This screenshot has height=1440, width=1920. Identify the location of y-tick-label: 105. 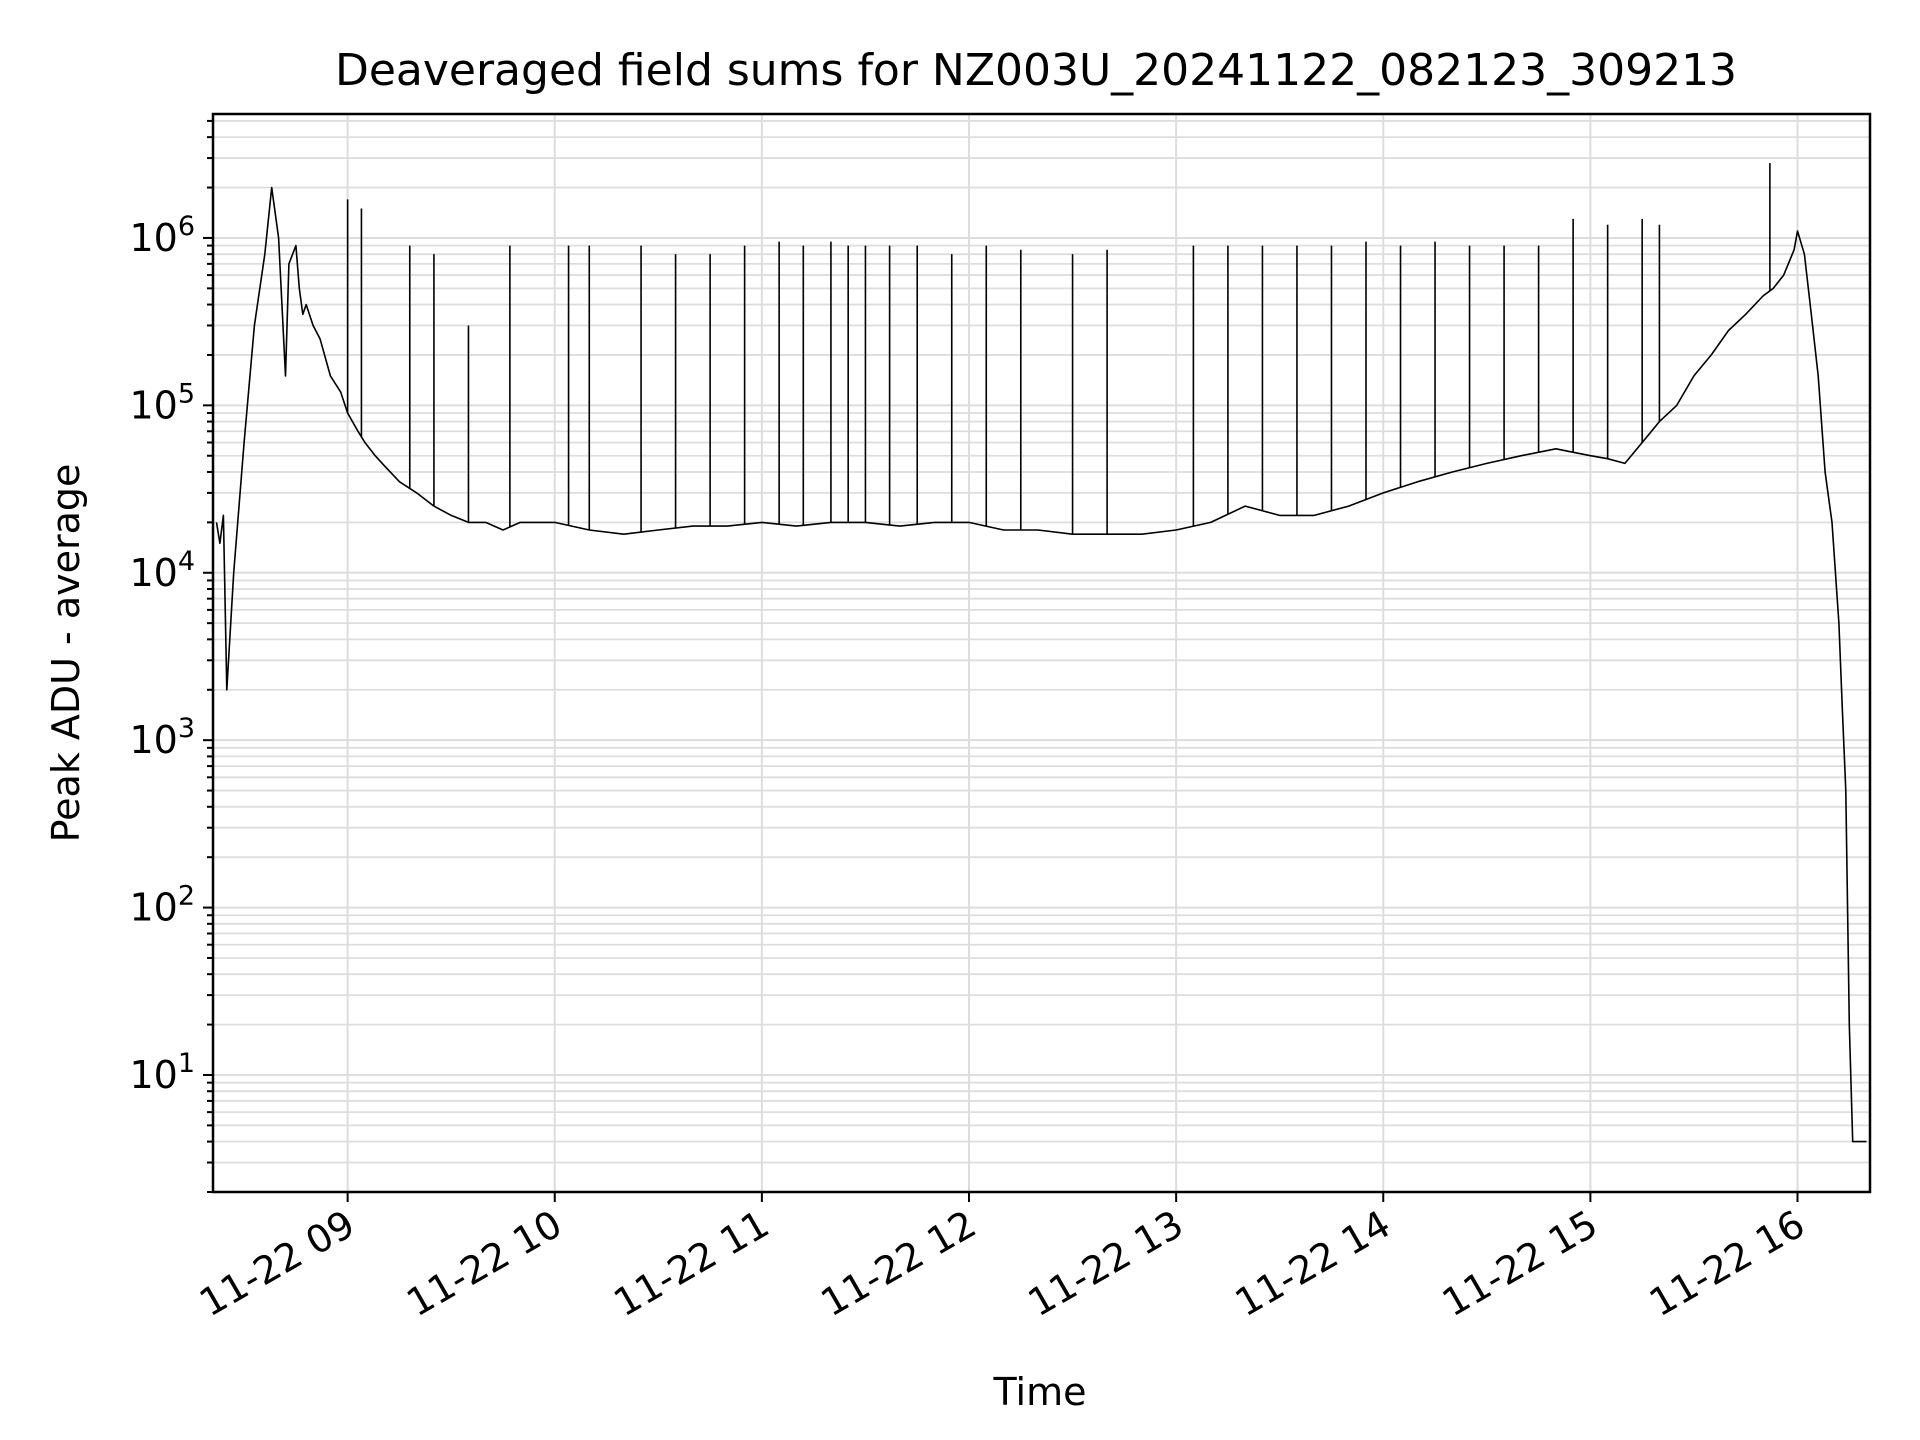
(162, 402).